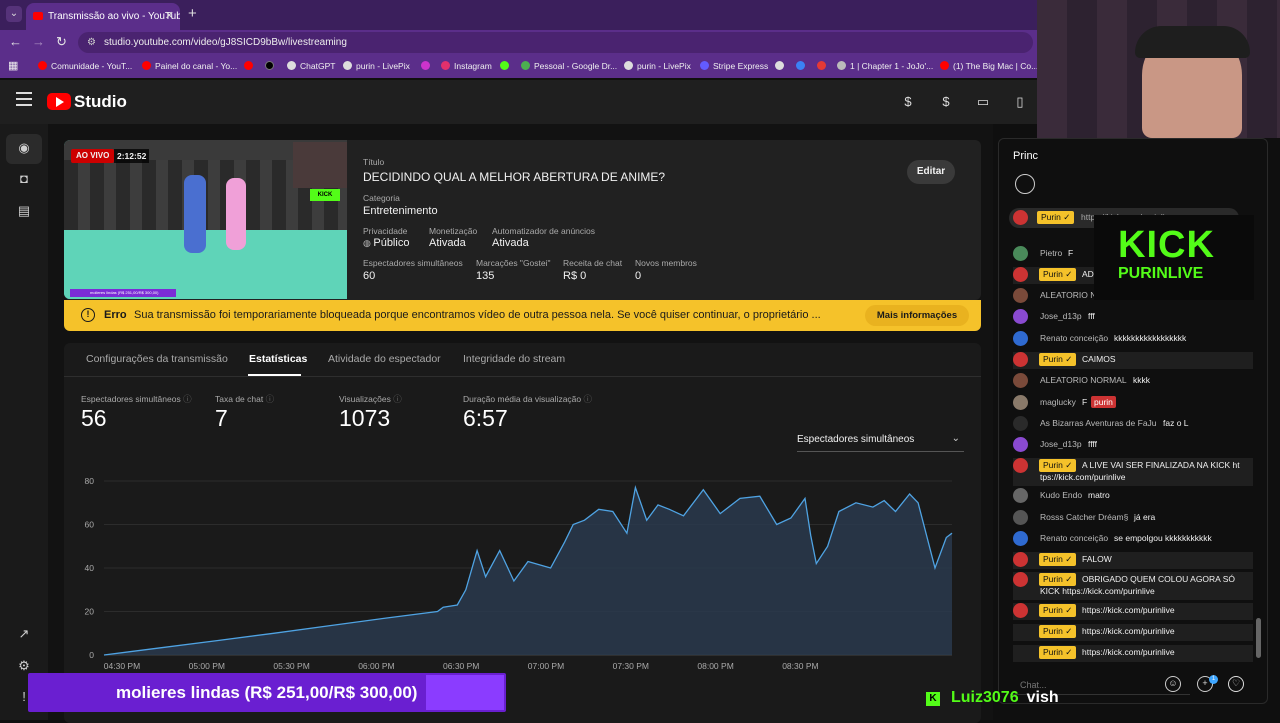 The image size is (1280, 723). Describe the element at coordinates (1161, 465) in the screenshot. I see `chat-text: A LIVE VAI SER FINALIZADA NA KICK ht` at that location.